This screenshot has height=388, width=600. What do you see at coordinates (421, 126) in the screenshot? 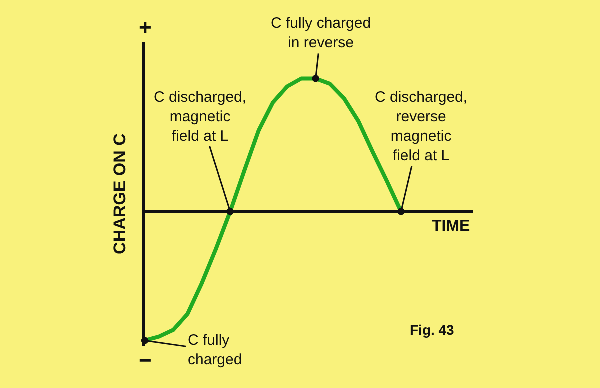
I see `annotation: C discharged, reverse magnetic field at L` at bounding box center [421, 126].